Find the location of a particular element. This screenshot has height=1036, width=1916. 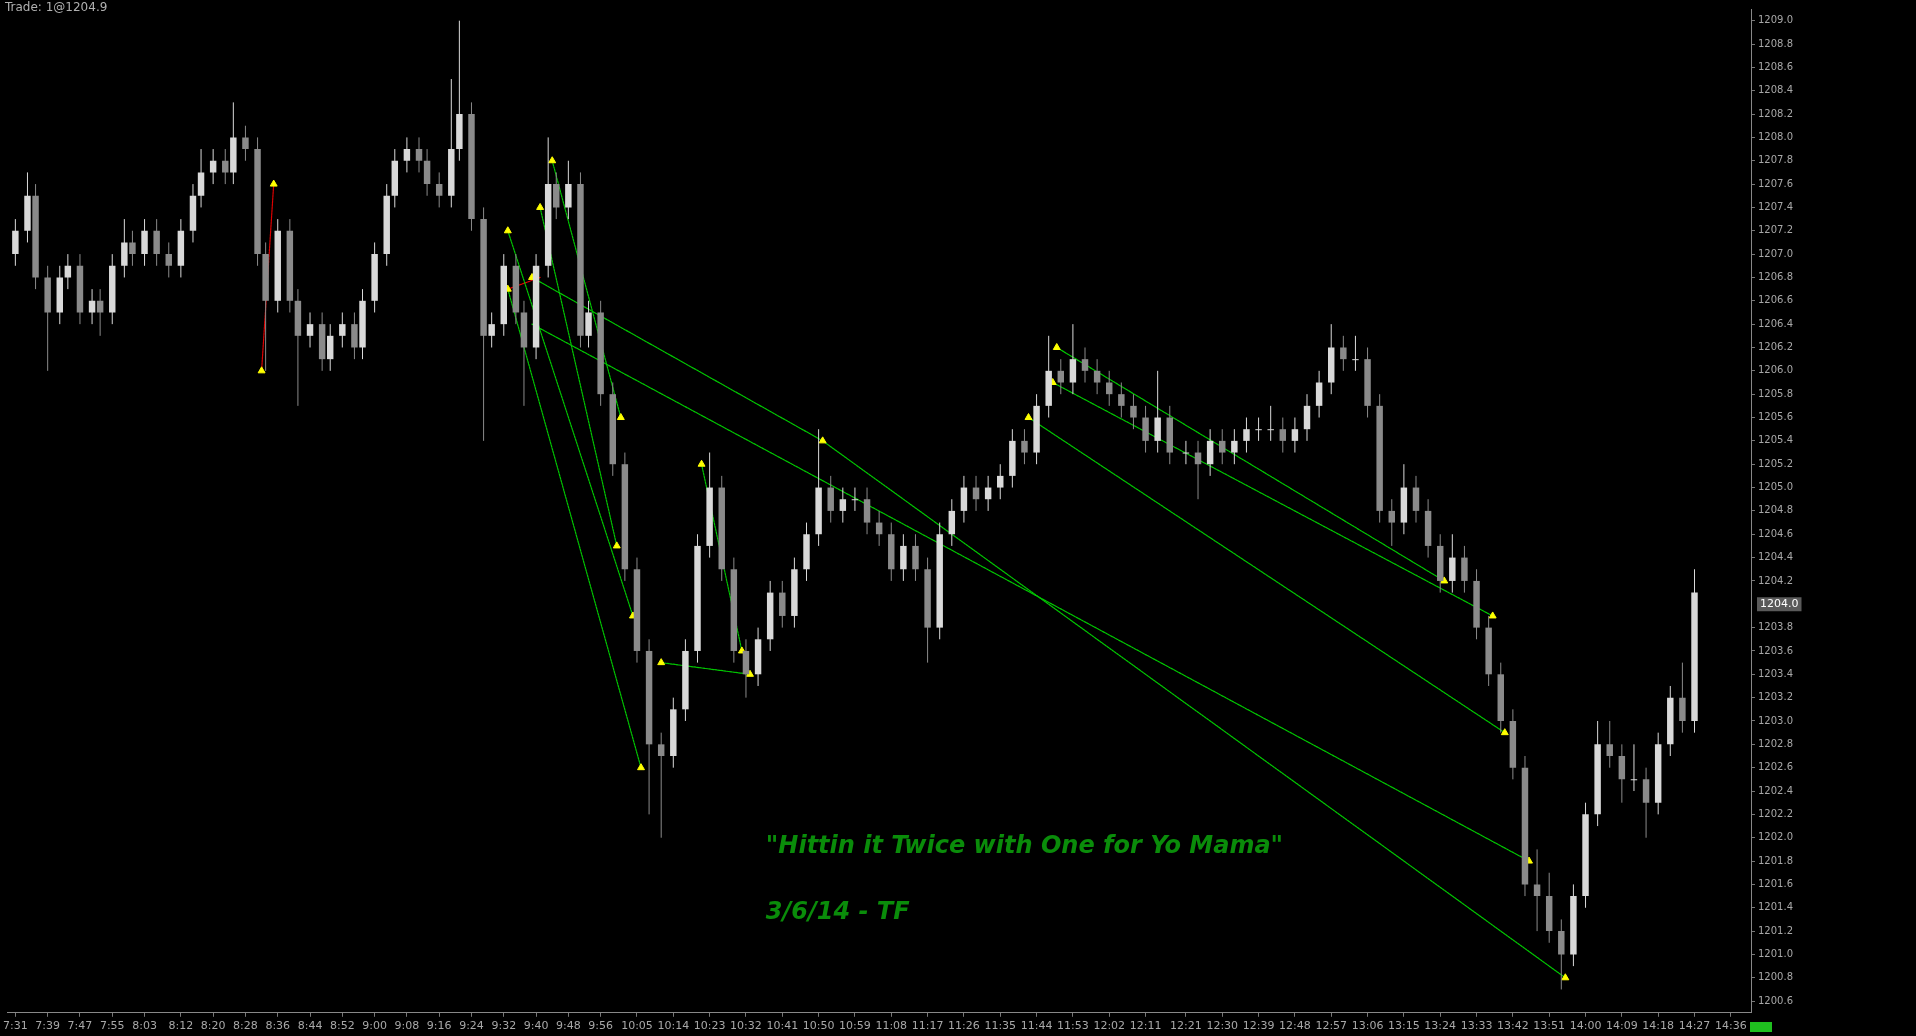

y-tick-label: 1202.0 is located at coordinates (1776, 837).